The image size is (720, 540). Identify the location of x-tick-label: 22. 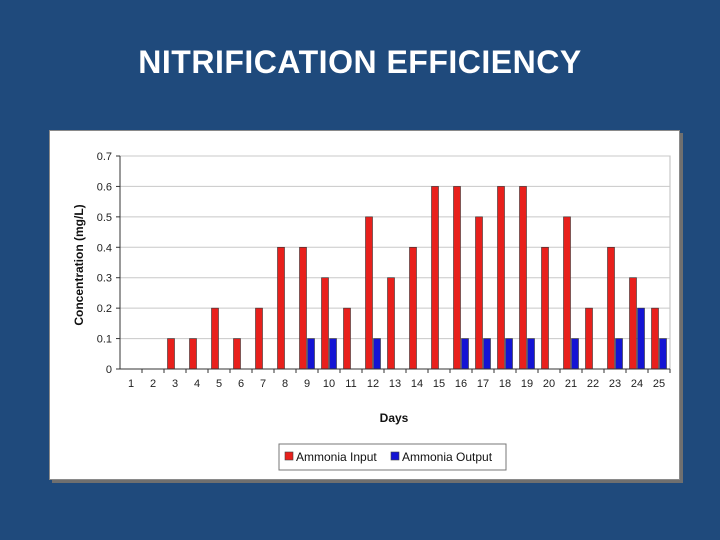
(593, 384).